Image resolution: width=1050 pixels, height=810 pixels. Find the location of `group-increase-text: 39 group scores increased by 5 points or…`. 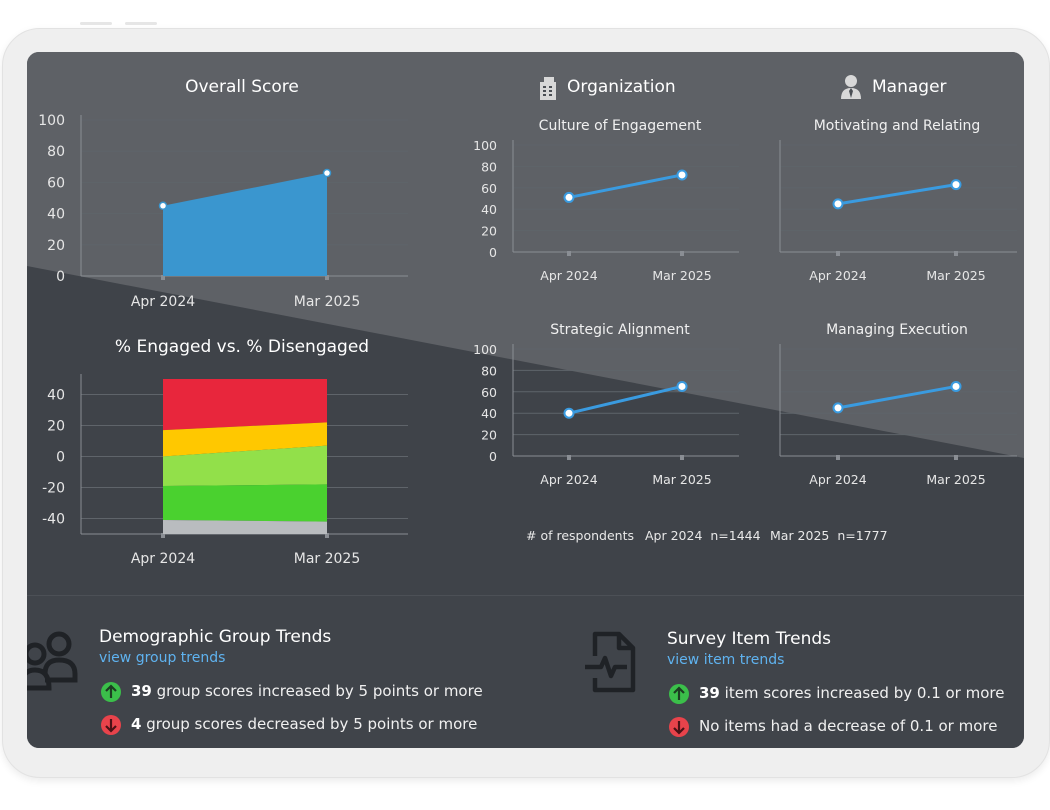

group-increase-text: 39 group scores increased by 5 points or… is located at coordinates (307, 691).